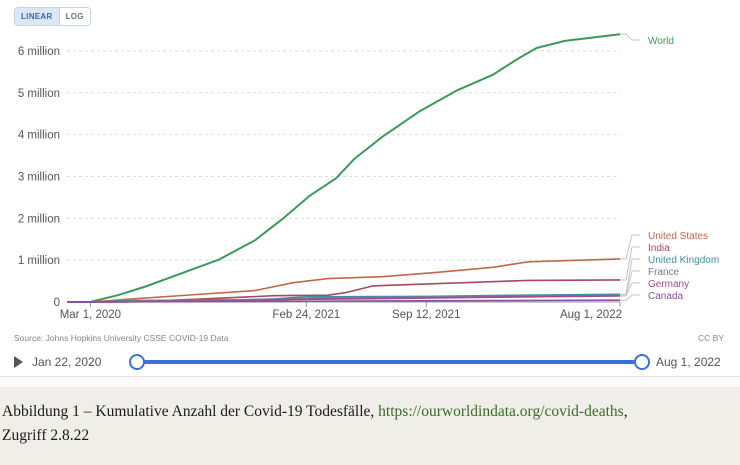  What do you see at coordinates (711, 338) in the screenshot?
I see `license-link: CC BY` at bounding box center [711, 338].